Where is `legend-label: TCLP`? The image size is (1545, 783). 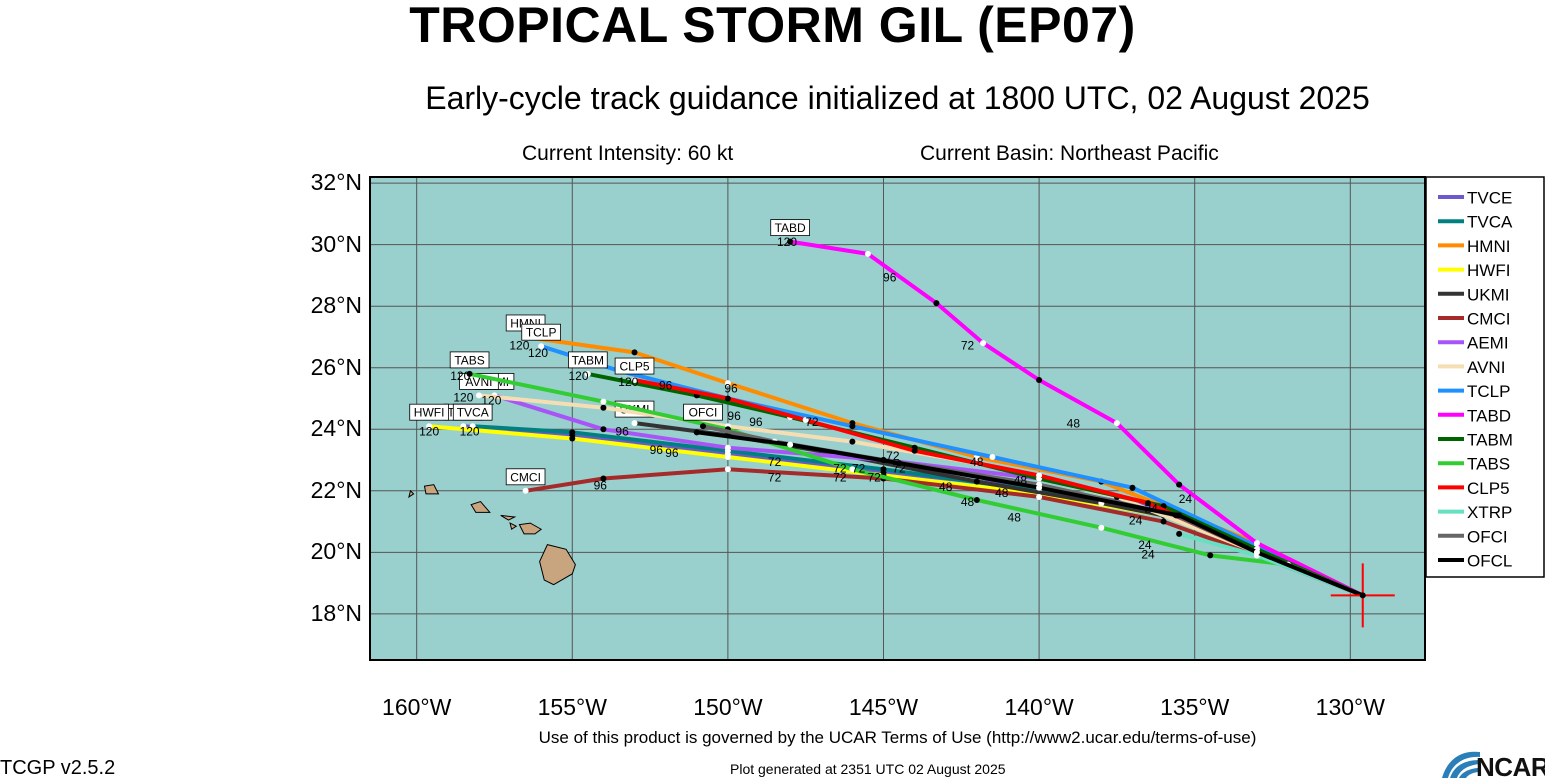 legend-label: TCLP is located at coordinates (1488, 391).